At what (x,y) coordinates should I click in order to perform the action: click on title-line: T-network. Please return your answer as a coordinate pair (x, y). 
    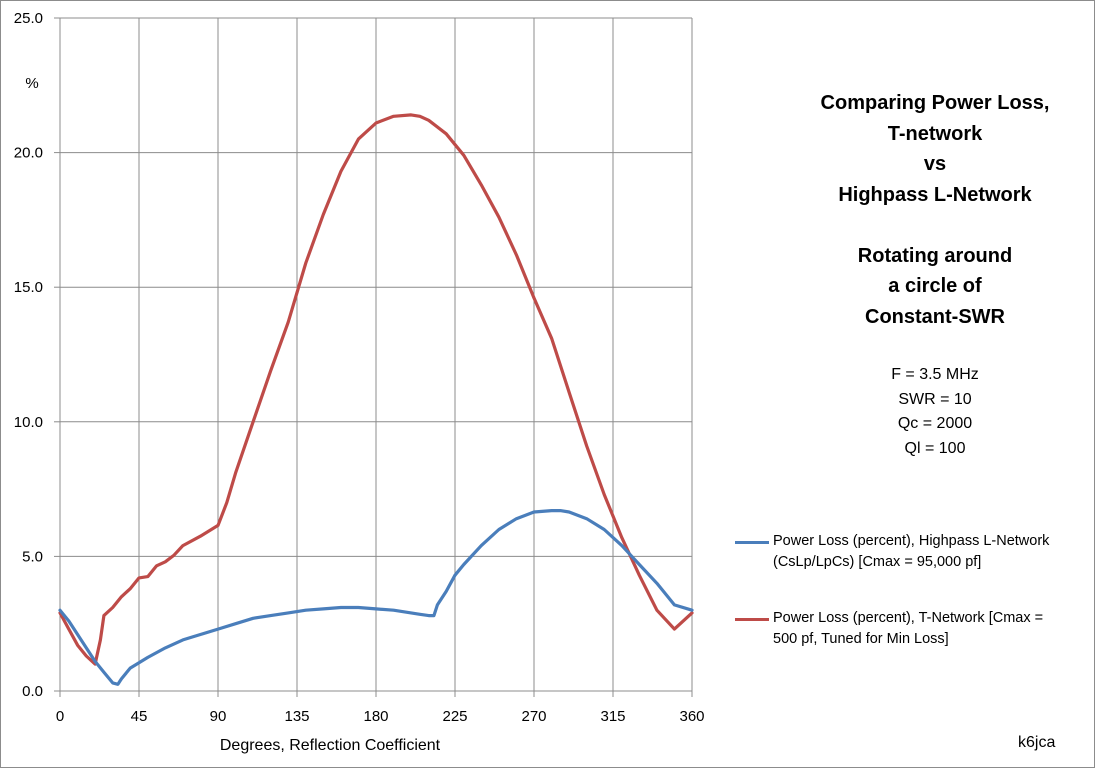
    Looking at the image, I should click on (935, 133).